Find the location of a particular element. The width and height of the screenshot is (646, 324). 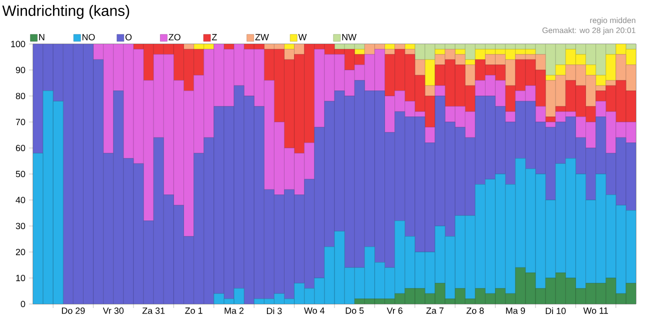

legend-label: O is located at coordinates (129, 37).